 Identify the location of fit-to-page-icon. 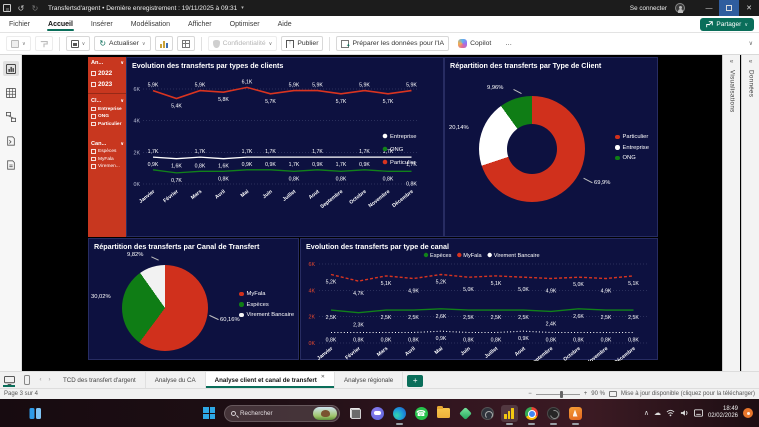
(612, 394).